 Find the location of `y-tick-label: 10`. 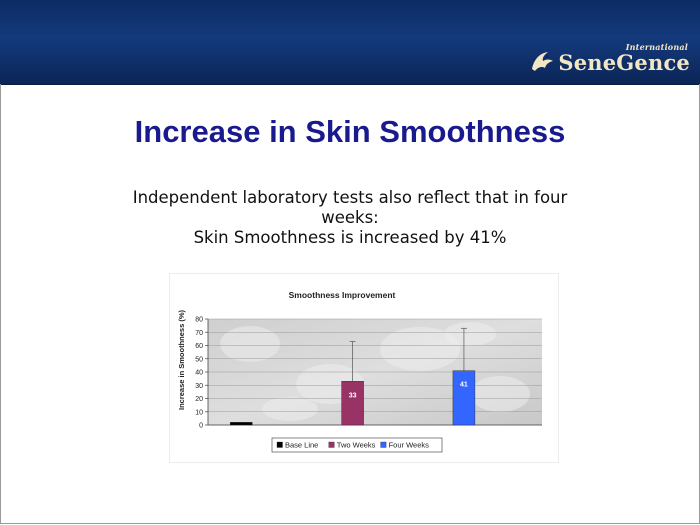

y-tick-label: 10 is located at coordinates (199, 412).